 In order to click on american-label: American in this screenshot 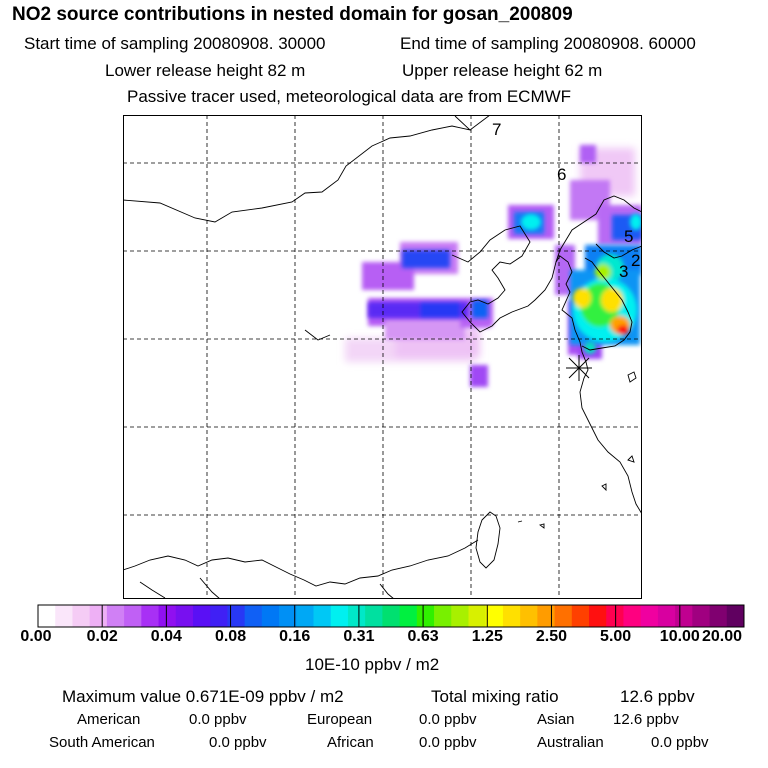, I will do `click(109, 719)`.